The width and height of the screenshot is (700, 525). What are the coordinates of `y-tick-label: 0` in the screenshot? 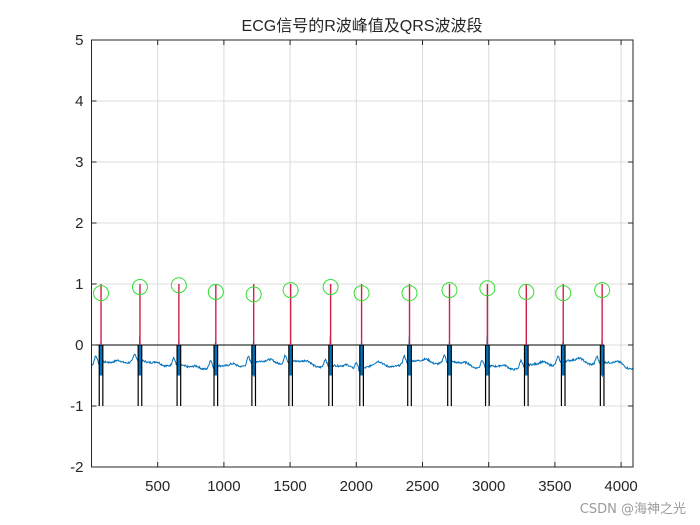 It's located at (79, 345).